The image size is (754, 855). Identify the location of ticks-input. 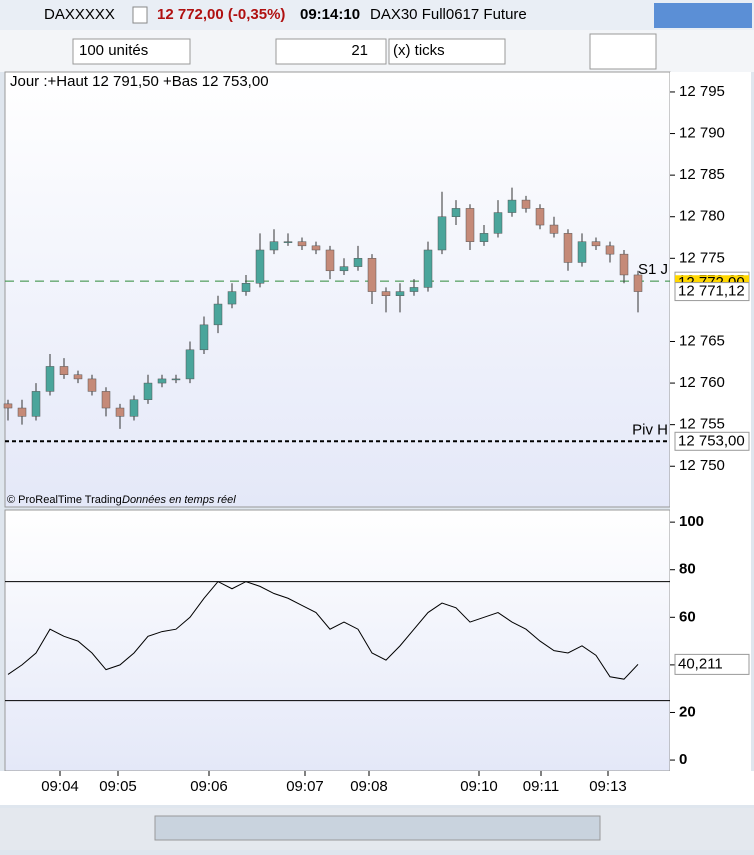
(331, 51).